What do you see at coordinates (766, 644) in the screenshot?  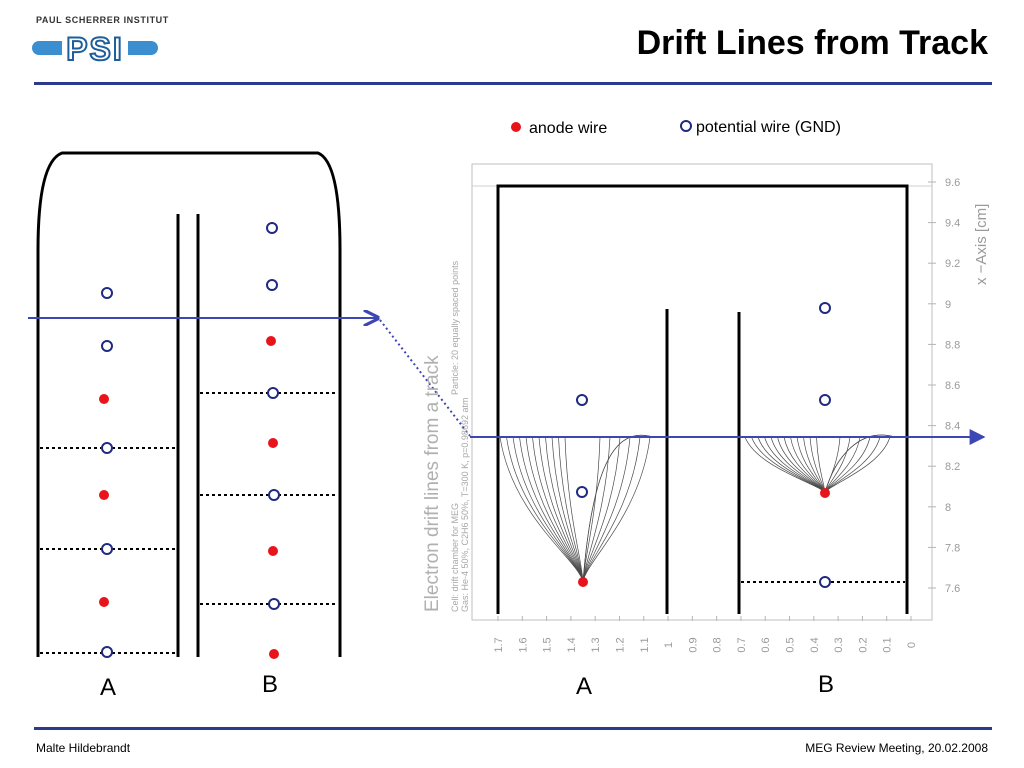 I see `x-tick-label: 0.6` at bounding box center [766, 644].